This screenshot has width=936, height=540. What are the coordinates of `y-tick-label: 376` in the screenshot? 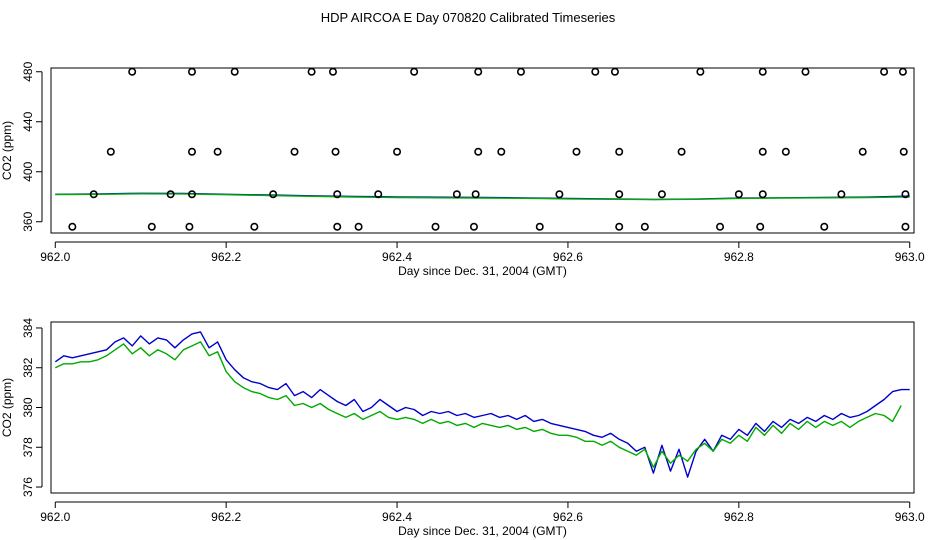 It's located at (28, 487).